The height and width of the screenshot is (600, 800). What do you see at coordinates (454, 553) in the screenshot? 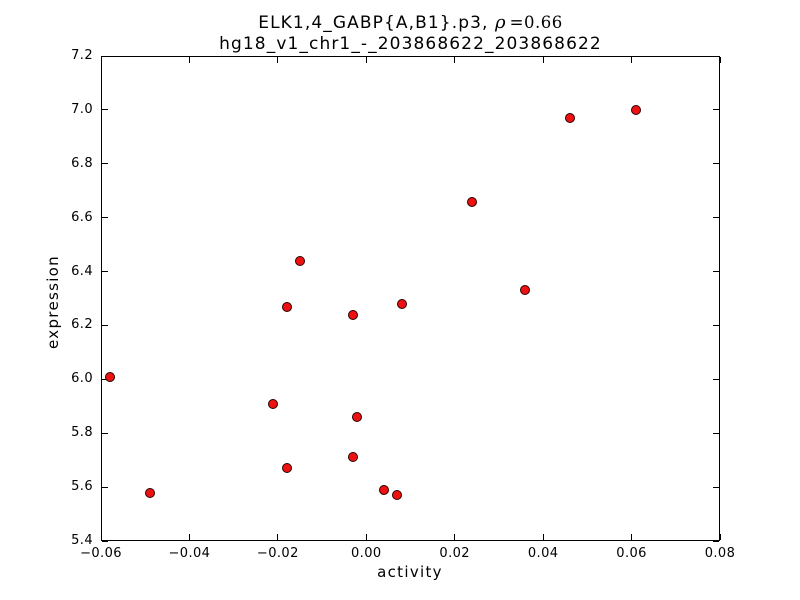
I see `x-tick-label: 0.02` at bounding box center [454, 553].